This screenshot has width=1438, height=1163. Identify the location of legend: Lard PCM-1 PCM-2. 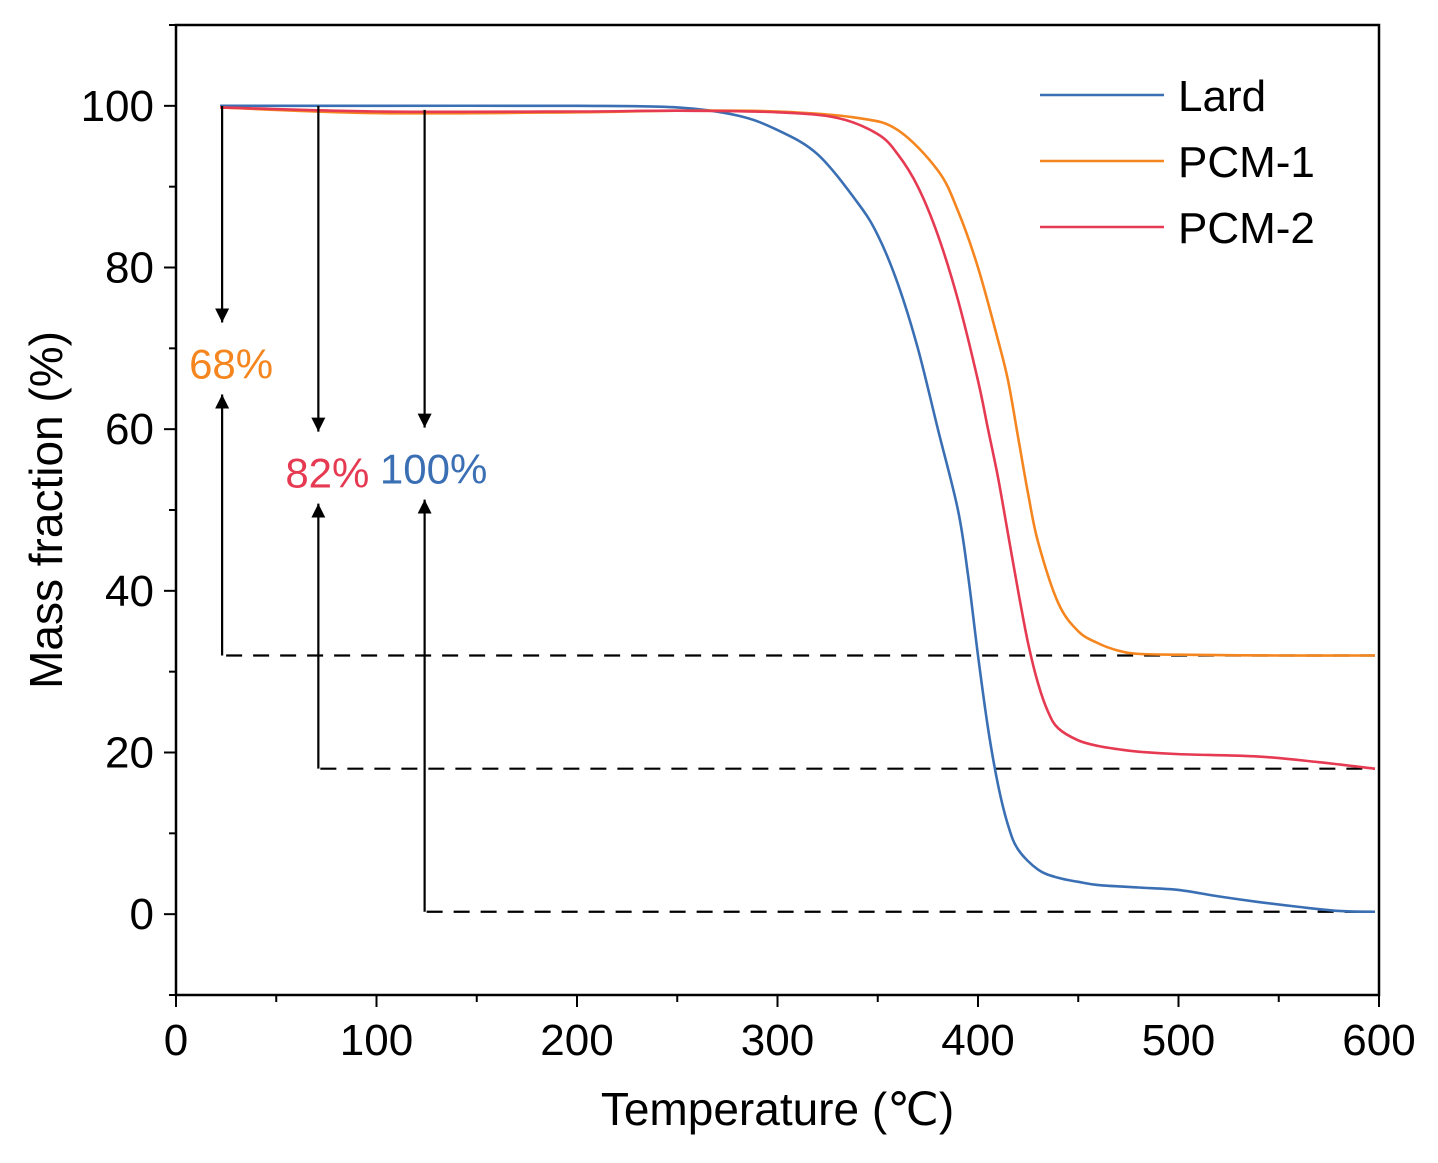
(1177, 162).